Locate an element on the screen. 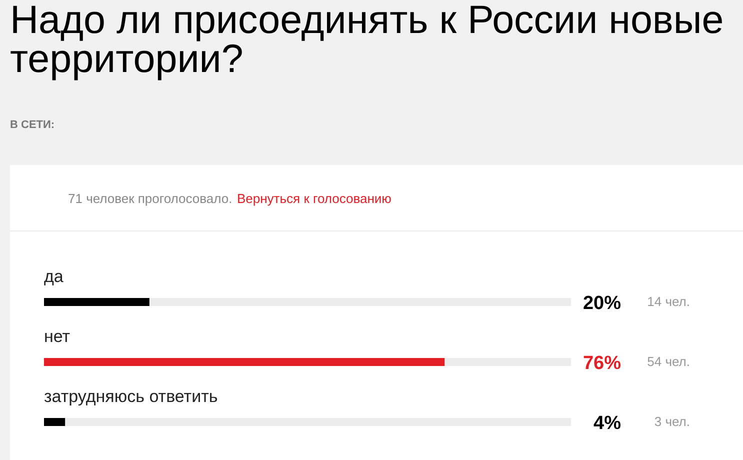 This screenshot has height=460, width=743. text: Вернуться к голосованию is located at coordinates (314, 198).